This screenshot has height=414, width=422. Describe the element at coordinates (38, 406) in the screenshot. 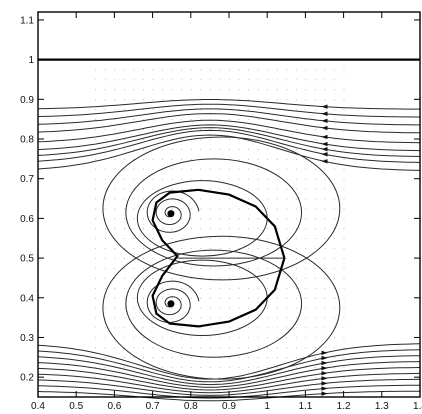

I see `x-tick-label-0: 0.4` at that location.